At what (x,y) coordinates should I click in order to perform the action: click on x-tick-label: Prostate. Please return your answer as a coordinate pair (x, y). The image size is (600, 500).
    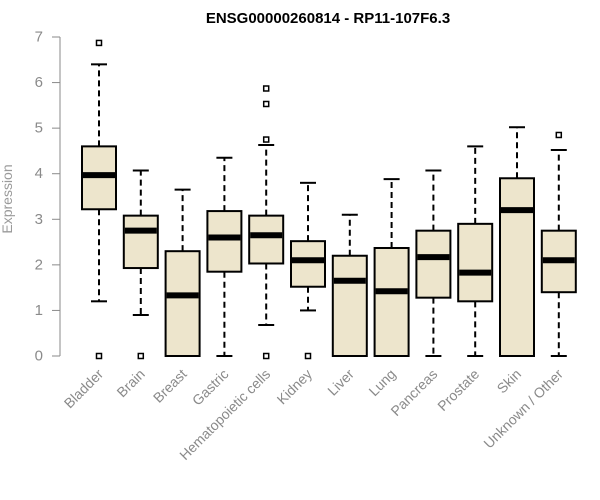
    Looking at the image, I should click on (458, 390).